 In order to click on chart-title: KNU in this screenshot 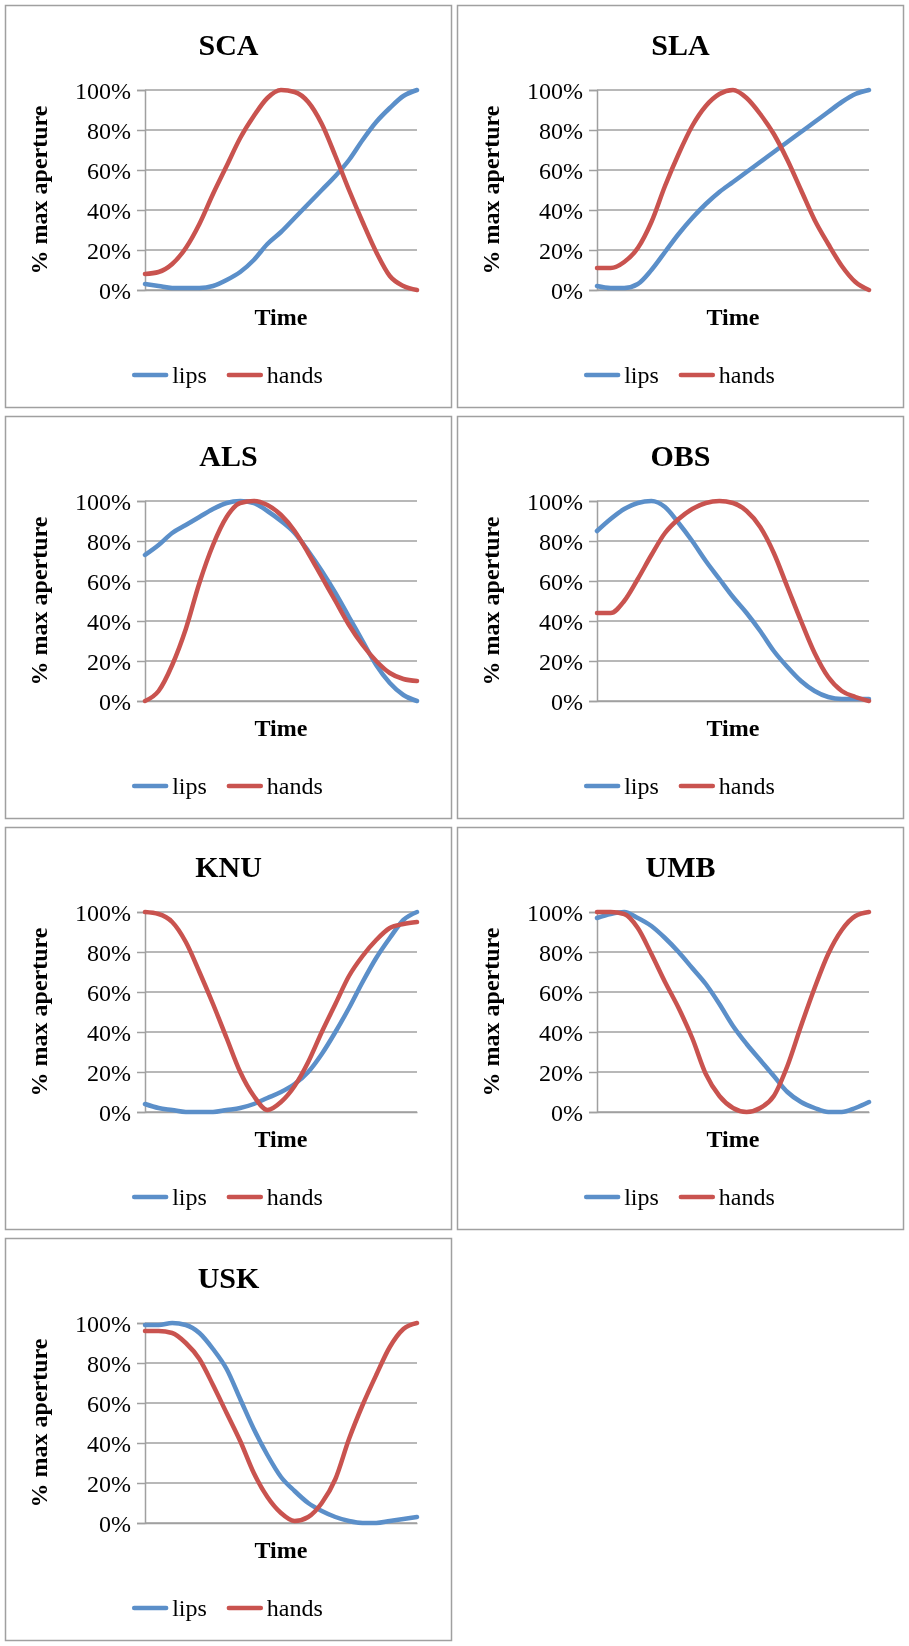, I will do `click(228, 866)`.